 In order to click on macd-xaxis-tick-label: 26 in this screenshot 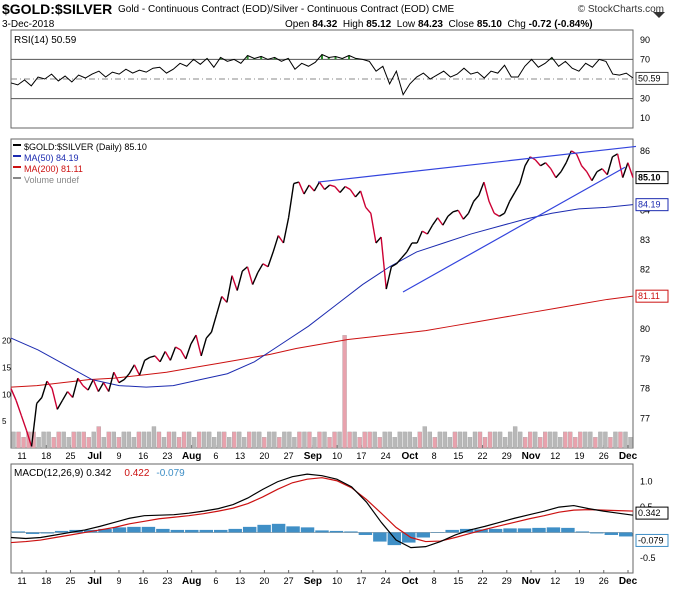, I will do `click(604, 581)`.